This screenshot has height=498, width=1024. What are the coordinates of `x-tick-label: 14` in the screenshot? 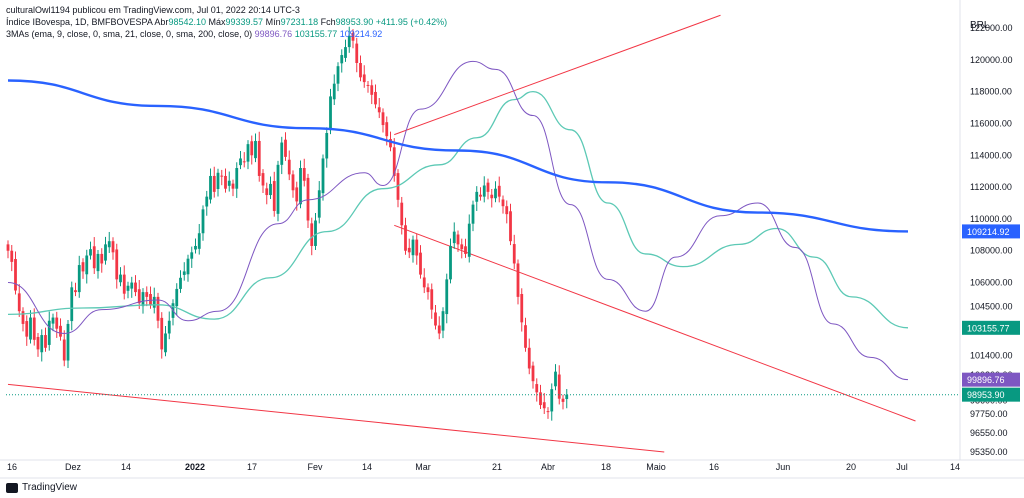 It's located at (126, 467).